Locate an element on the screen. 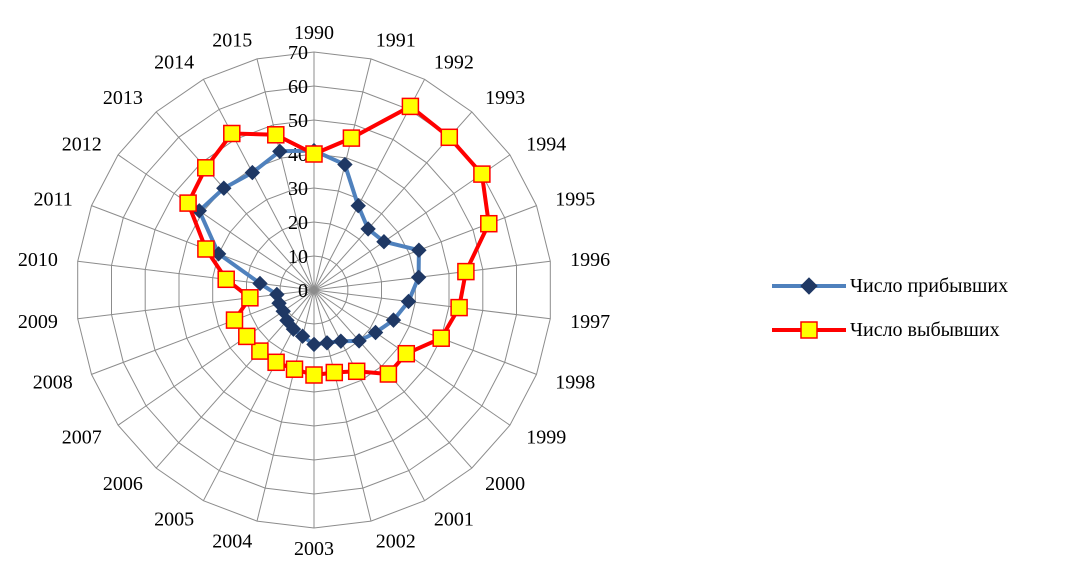 The width and height of the screenshot is (1067, 568). category-label: 2005 is located at coordinates (174, 519).